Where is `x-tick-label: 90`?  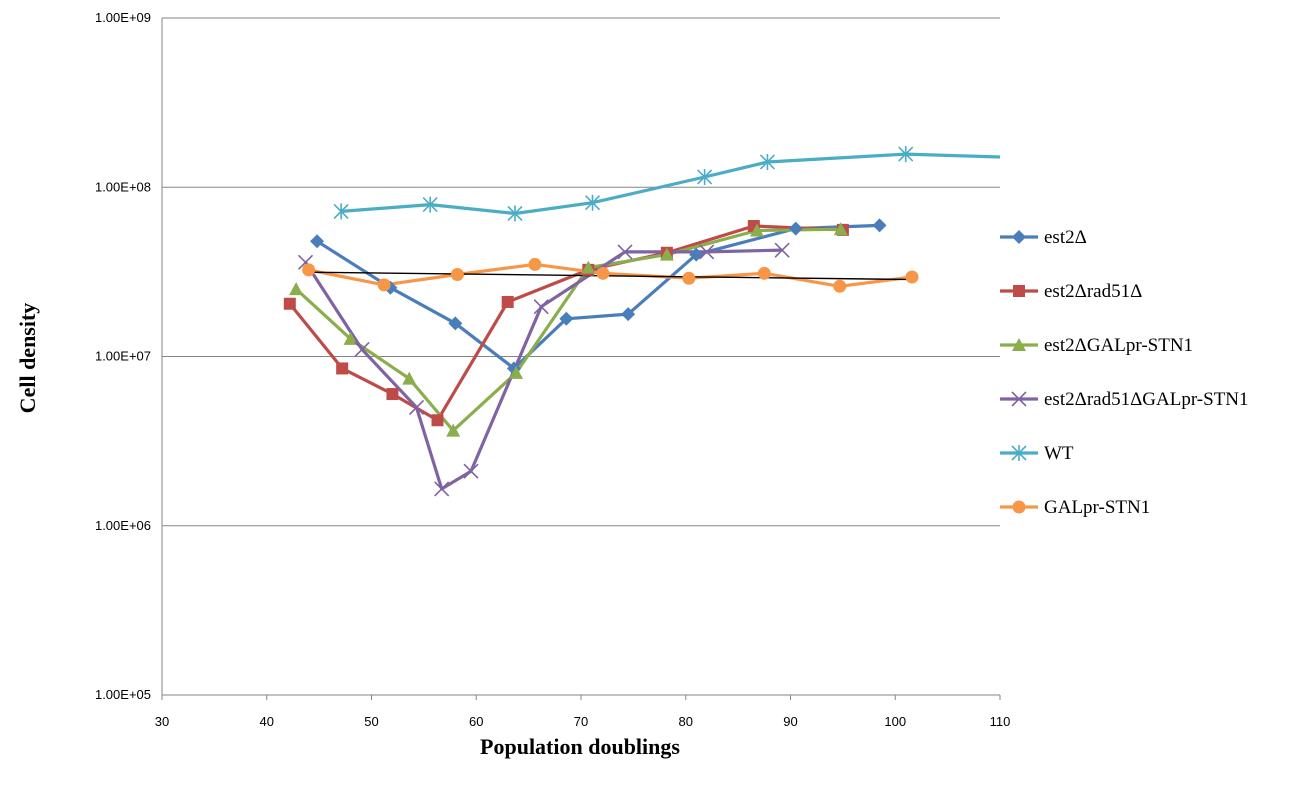 x-tick-label: 90 is located at coordinates (790, 721).